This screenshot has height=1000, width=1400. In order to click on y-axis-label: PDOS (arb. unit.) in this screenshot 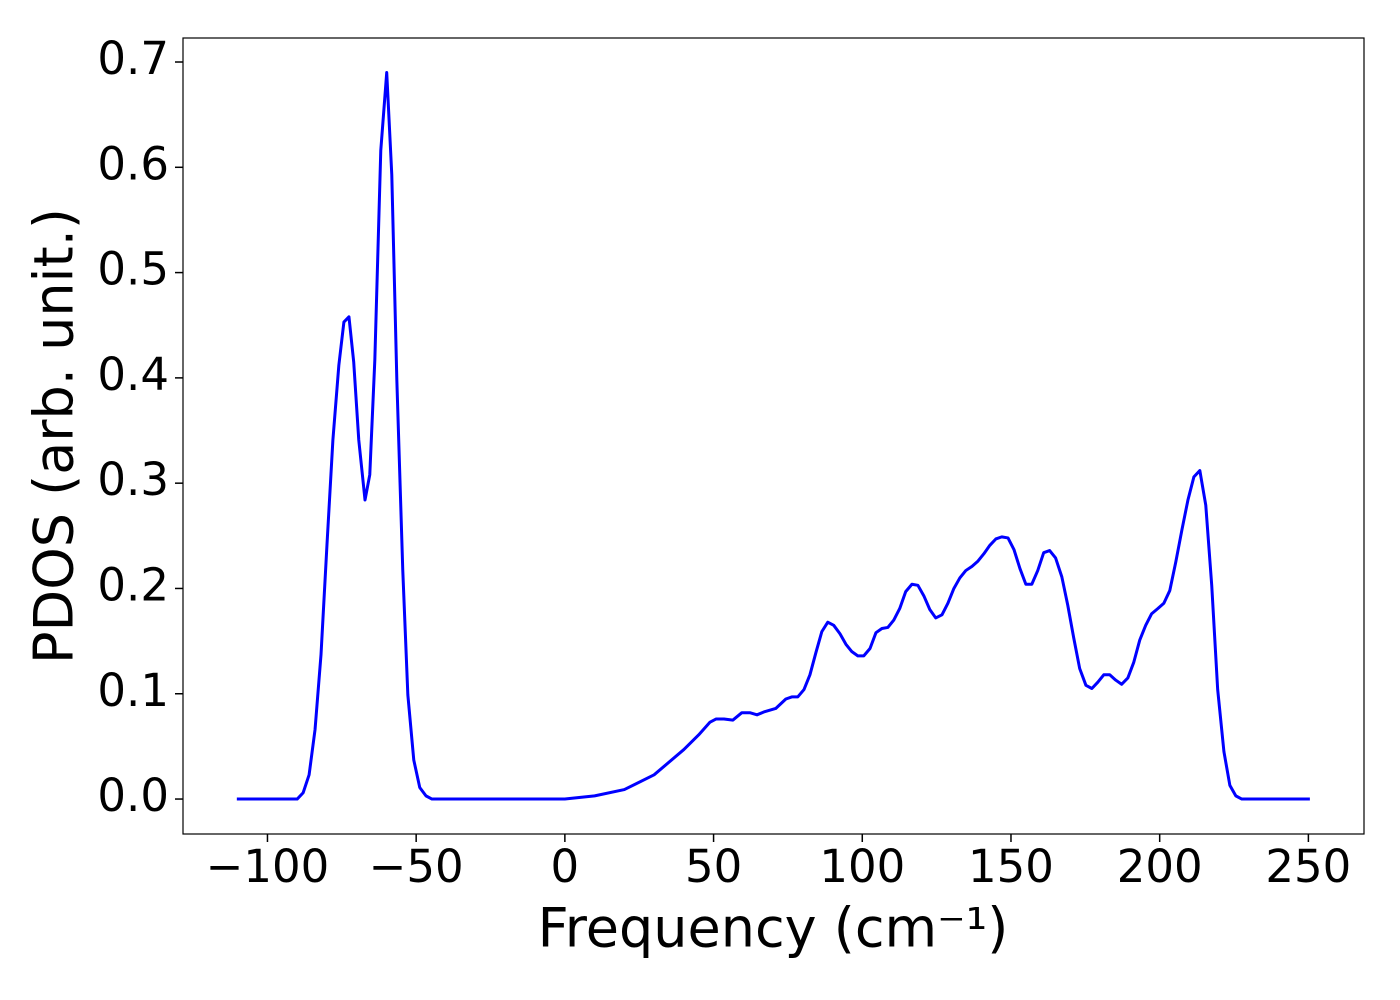, I will do `click(54, 436)`.